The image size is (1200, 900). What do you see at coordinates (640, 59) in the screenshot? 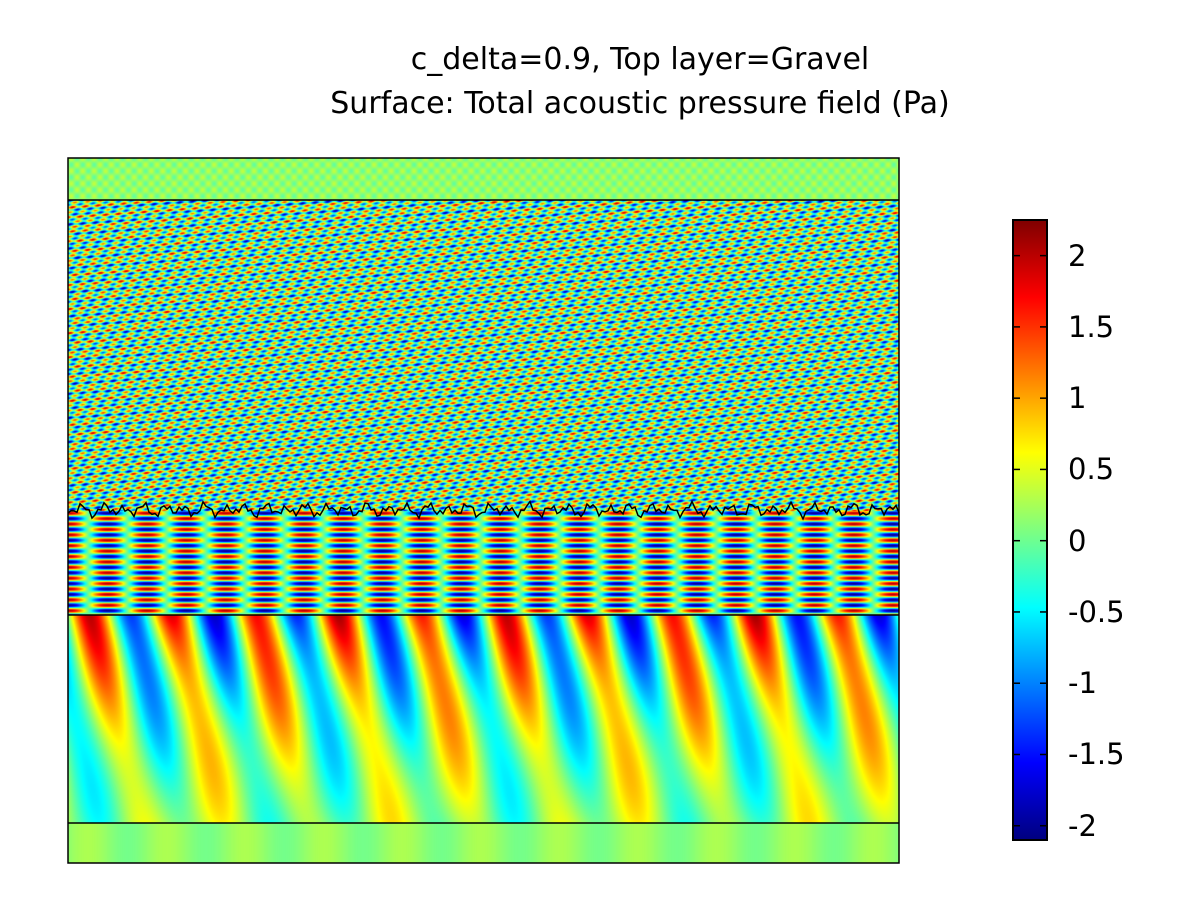
I see `chart-title: c_delta=0.9, Top layer=Gravel` at bounding box center [640, 59].